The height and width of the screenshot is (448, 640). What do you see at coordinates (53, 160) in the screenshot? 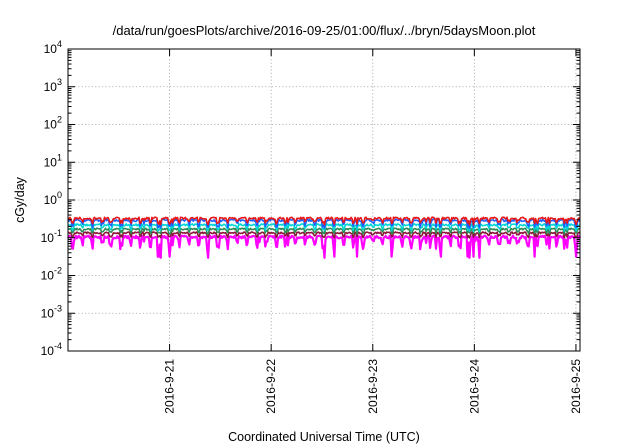
I see `y-tick-label: 10¹` at bounding box center [53, 160].